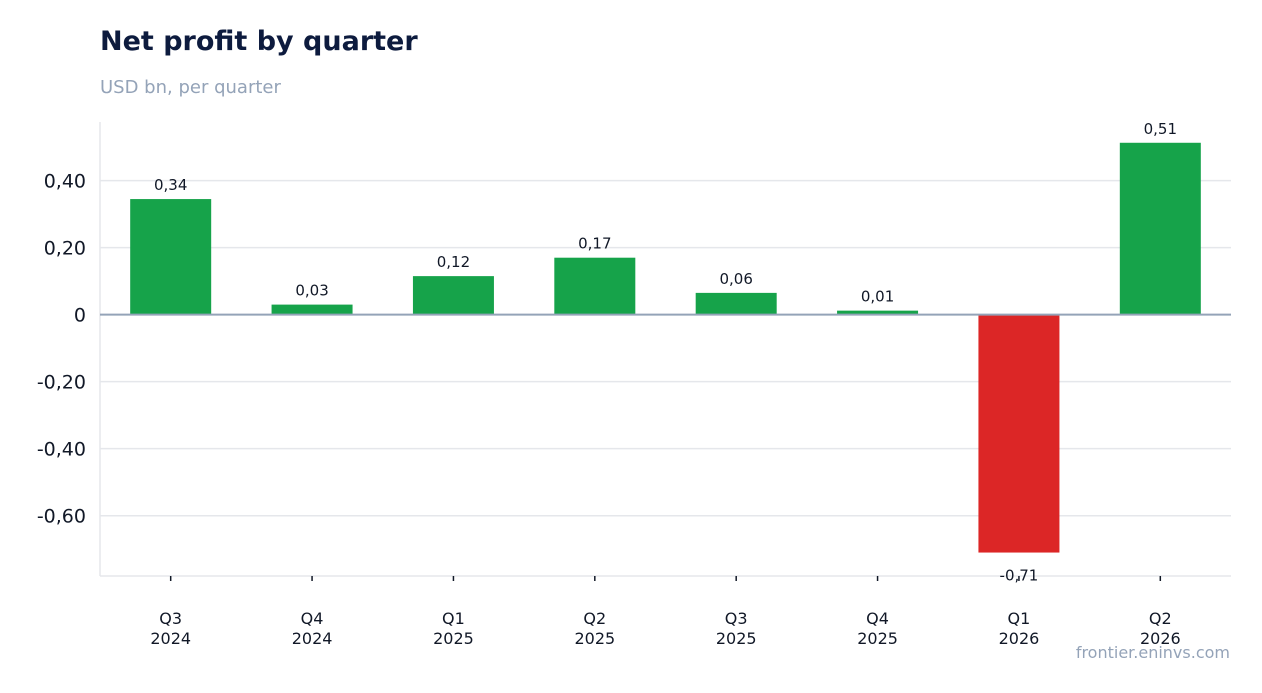  What do you see at coordinates (1019, 433) in the screenshot?
I see `bar-q1-2026` at bounding box center [1019, 433].